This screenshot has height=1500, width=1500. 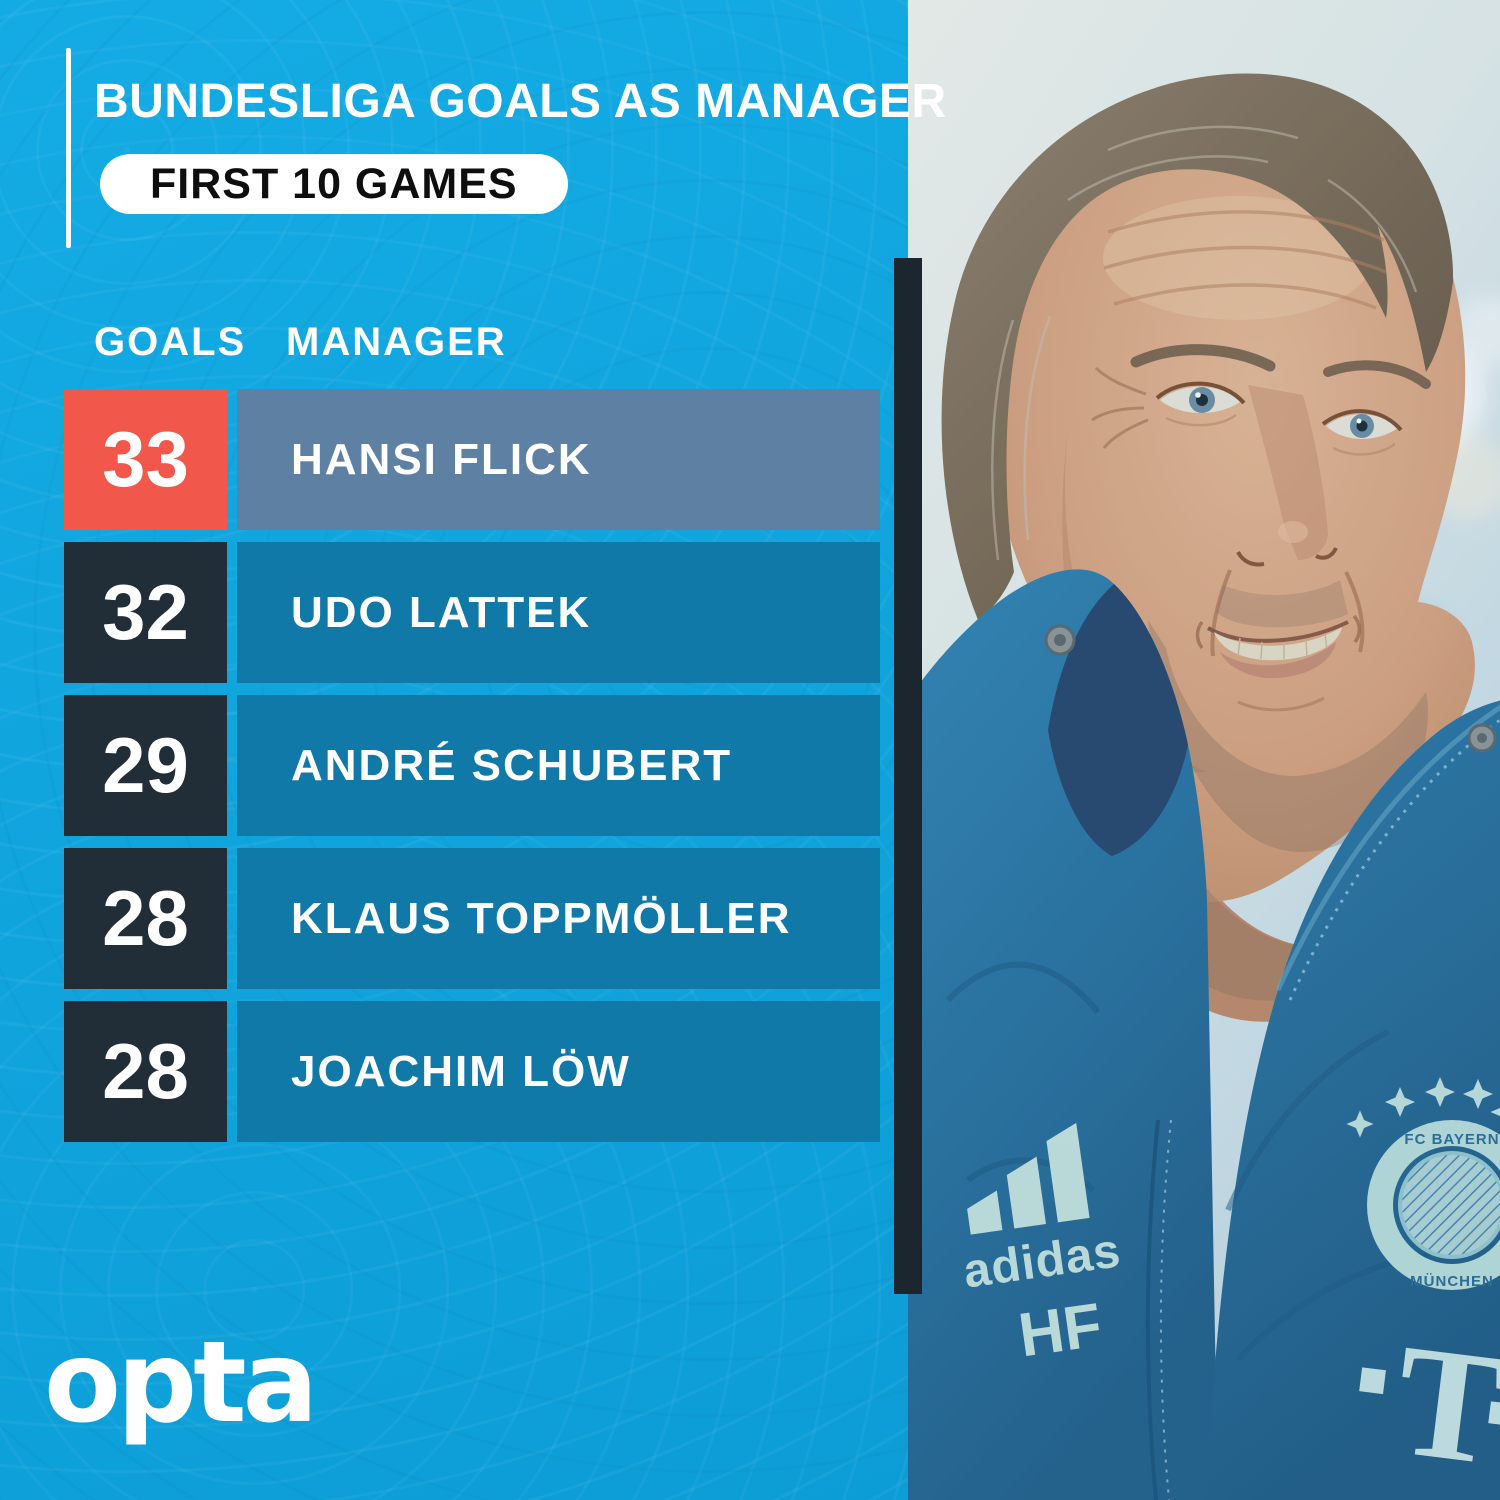 I want to click on right-smile-crease, so click(x=1354, y=612).